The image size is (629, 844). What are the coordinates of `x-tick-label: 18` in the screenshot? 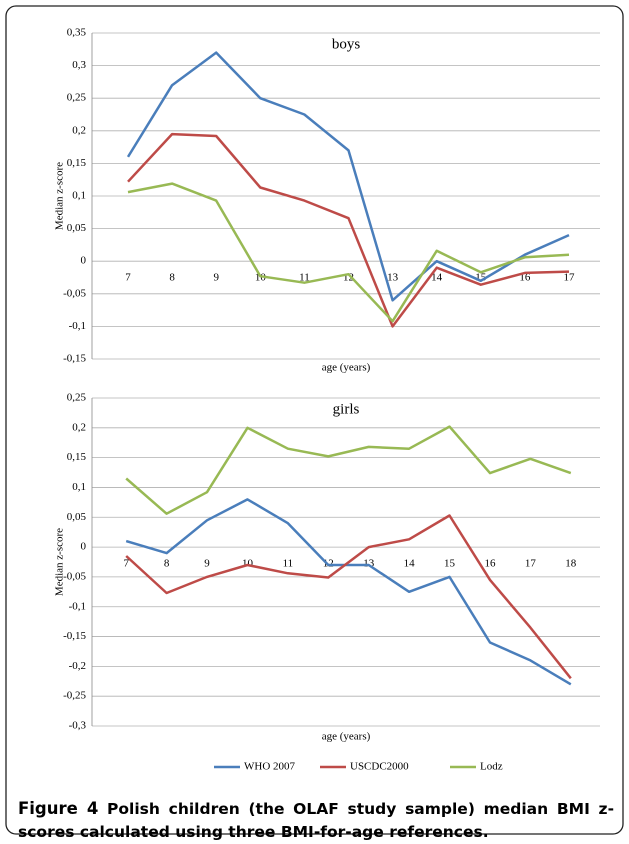 It's located at (571, 564).